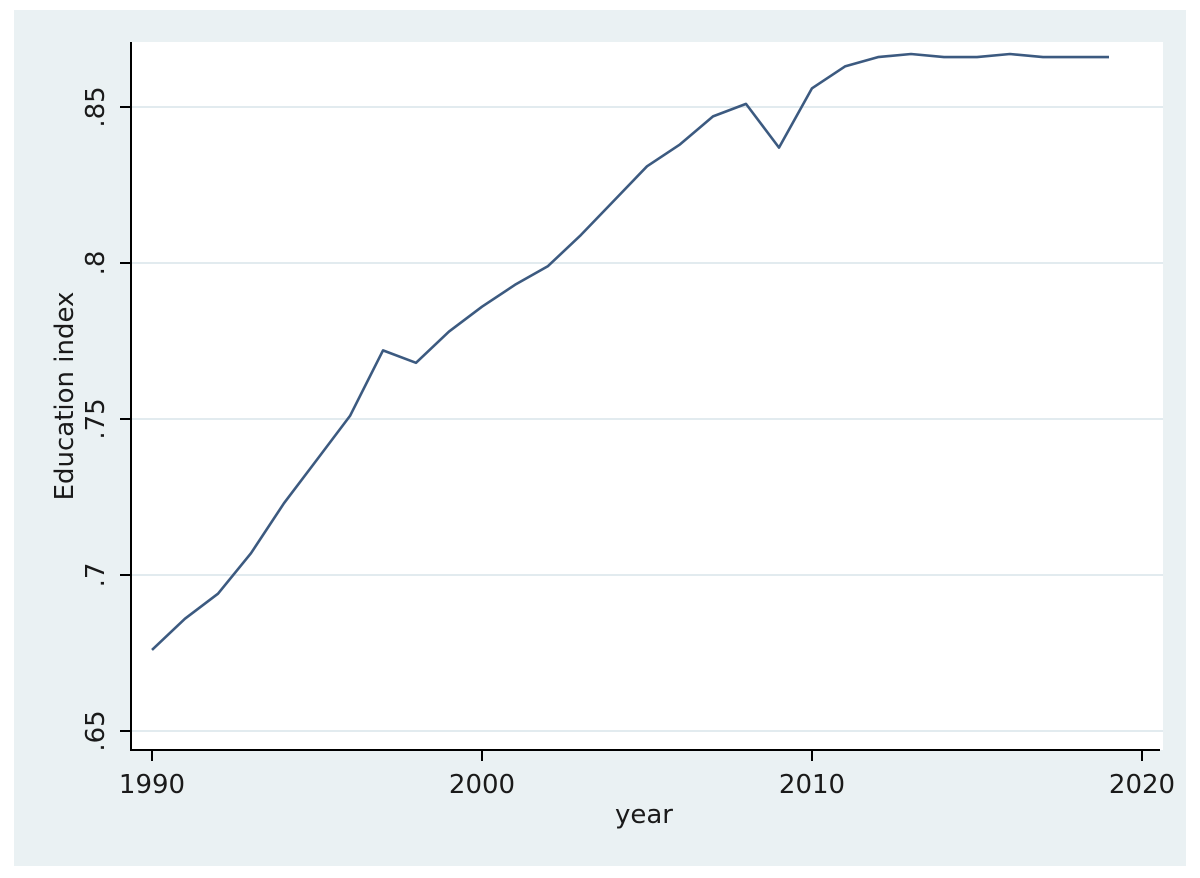 This screenshot has width=1200, height=878. Describe the element at coordinates (96, 106) in the screenshot. I see `y-tick-label: .85` at that location.